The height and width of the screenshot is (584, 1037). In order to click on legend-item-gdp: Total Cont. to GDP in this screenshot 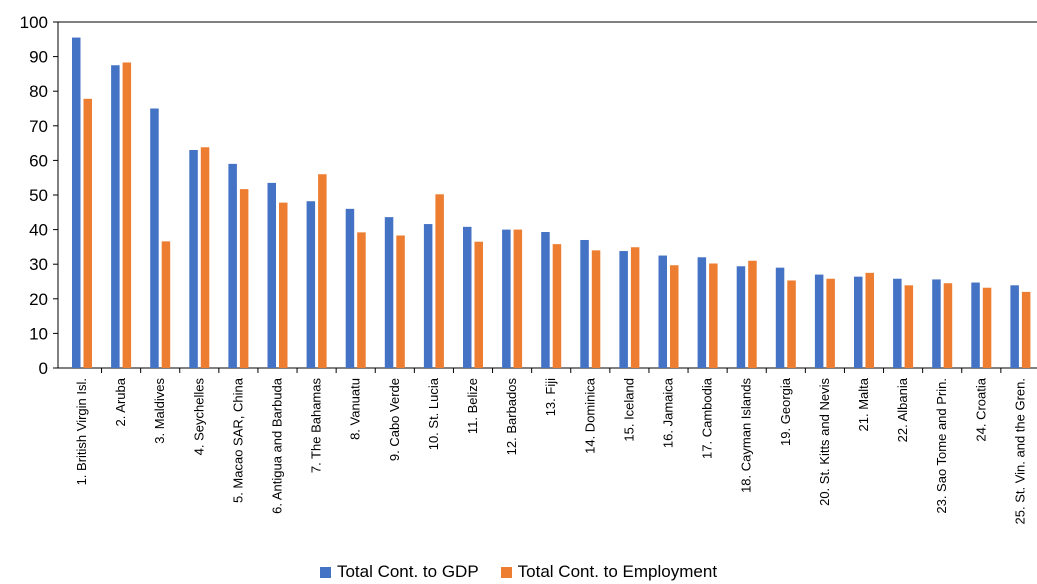, I will do `click(399, 572)`.